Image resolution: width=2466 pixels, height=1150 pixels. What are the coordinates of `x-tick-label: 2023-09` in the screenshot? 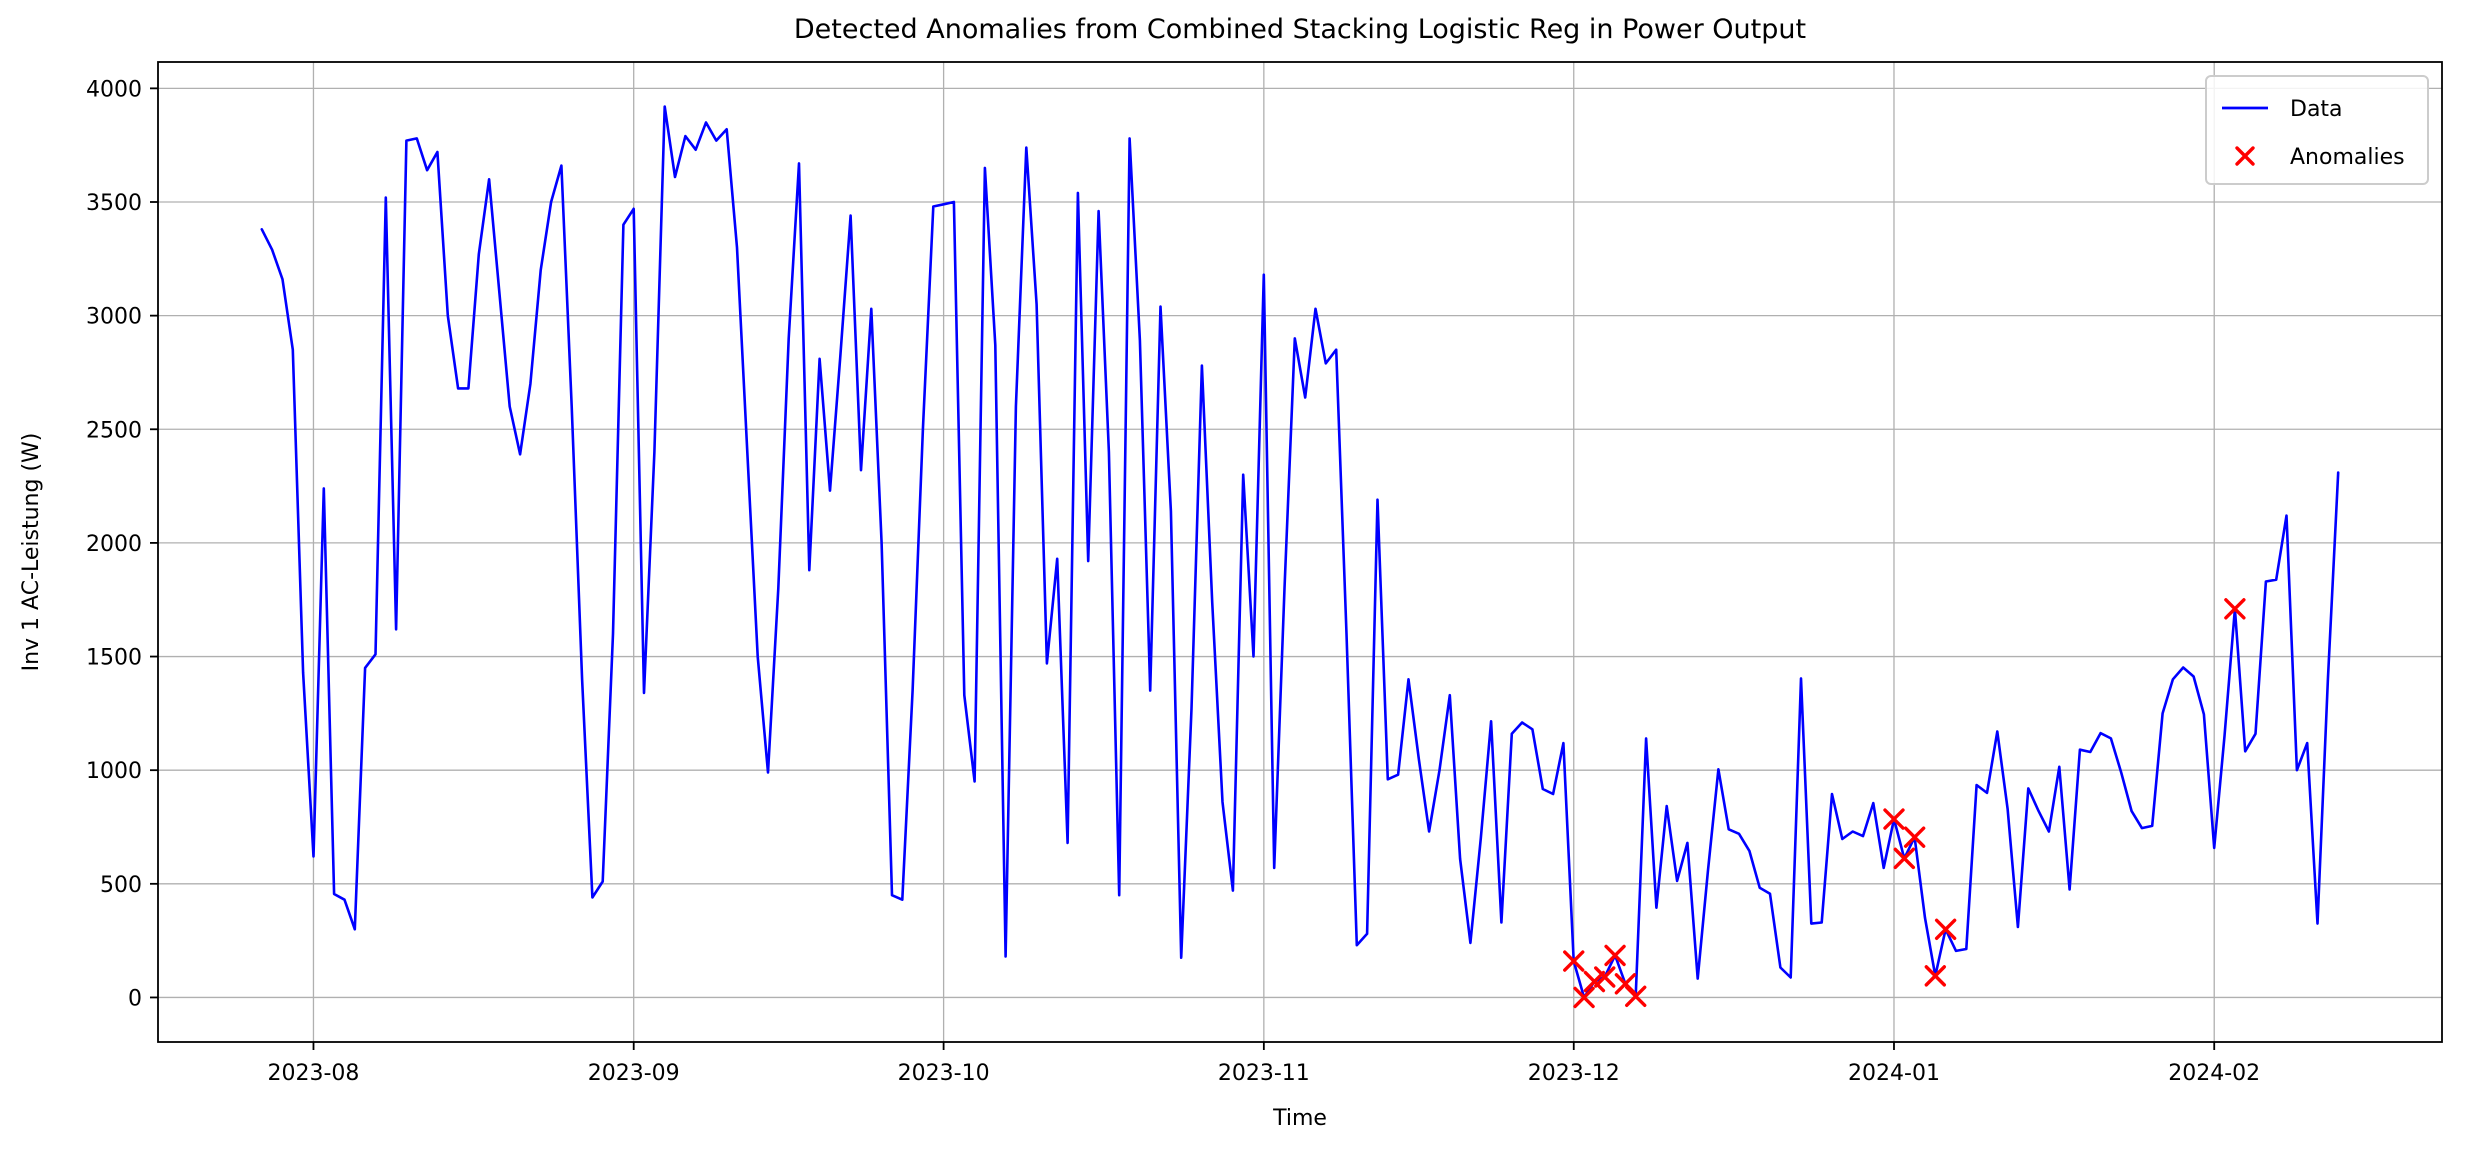 It's located at (634, 1073).